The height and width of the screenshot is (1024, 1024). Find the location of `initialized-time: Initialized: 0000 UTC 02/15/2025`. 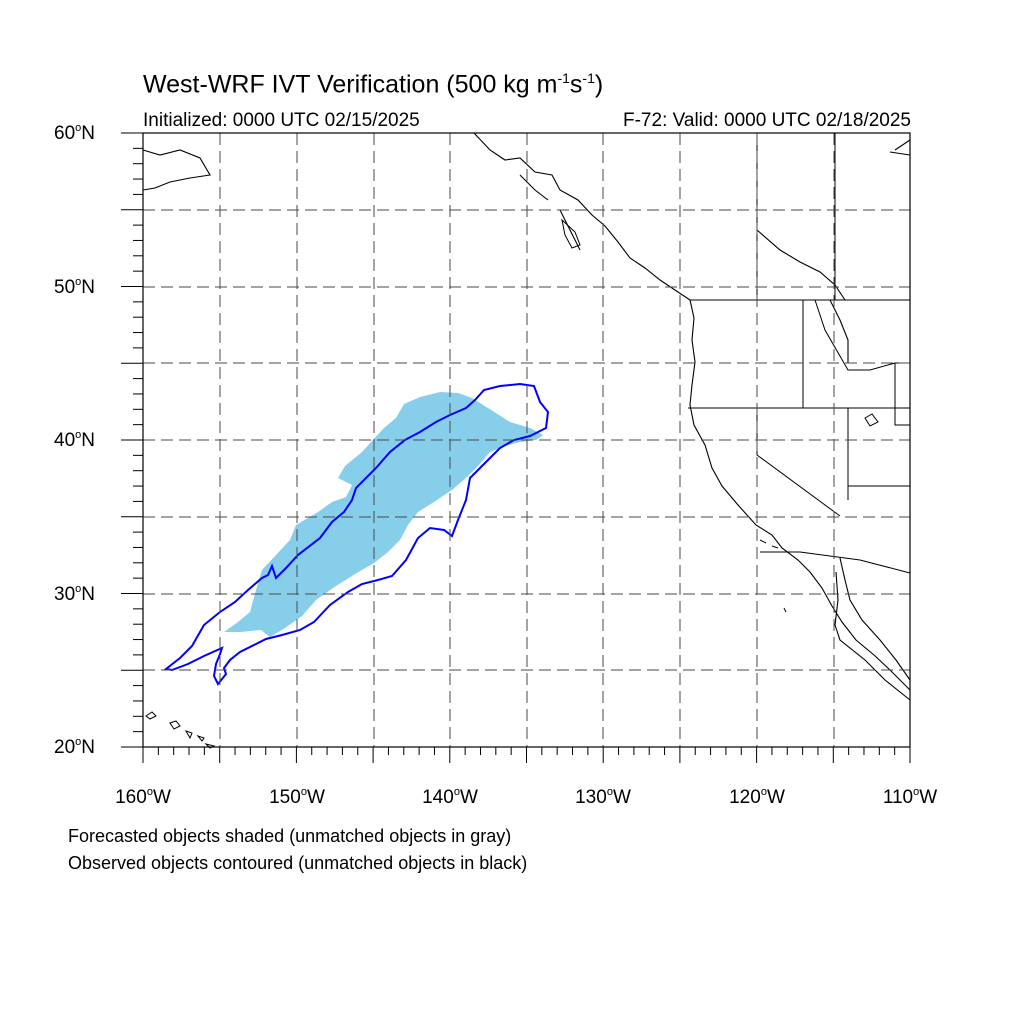

initialized-time: Initialized: 0000 UTC 02/15/2025 is located at coordinates (281, 120).